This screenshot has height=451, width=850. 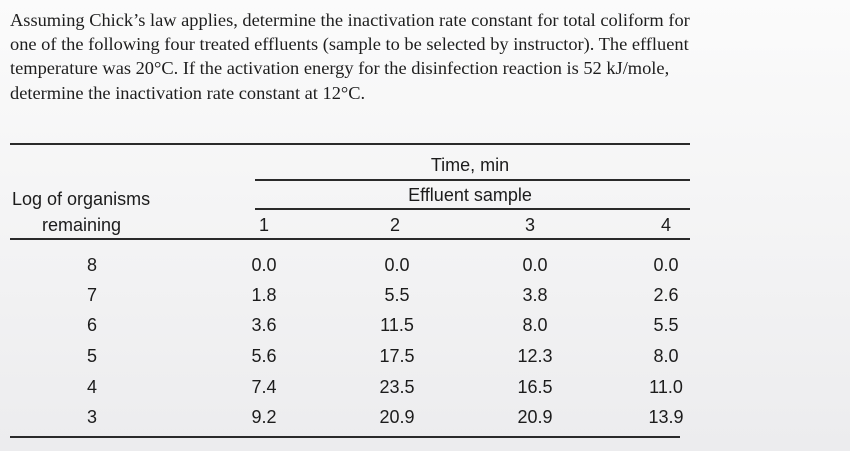 I want to click on table-cell: 17.5, so click(x=397, y=356).